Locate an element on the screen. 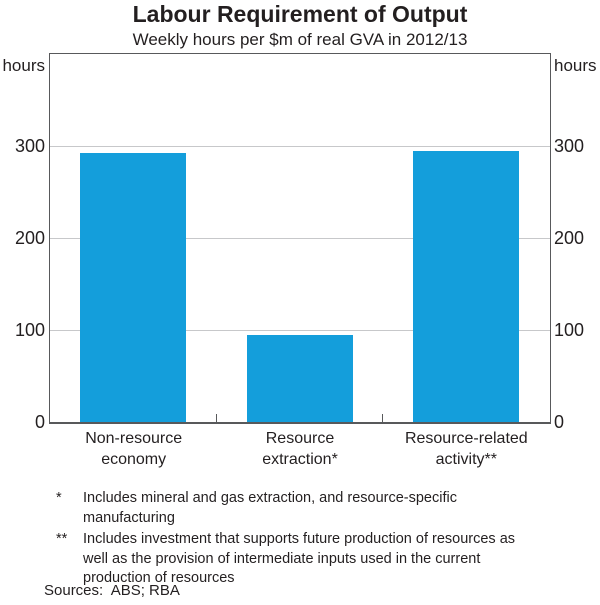 This screenshot has width=600, height=605. x-category-label-3: Resource-related activity** is located at coordinates (466, 449).